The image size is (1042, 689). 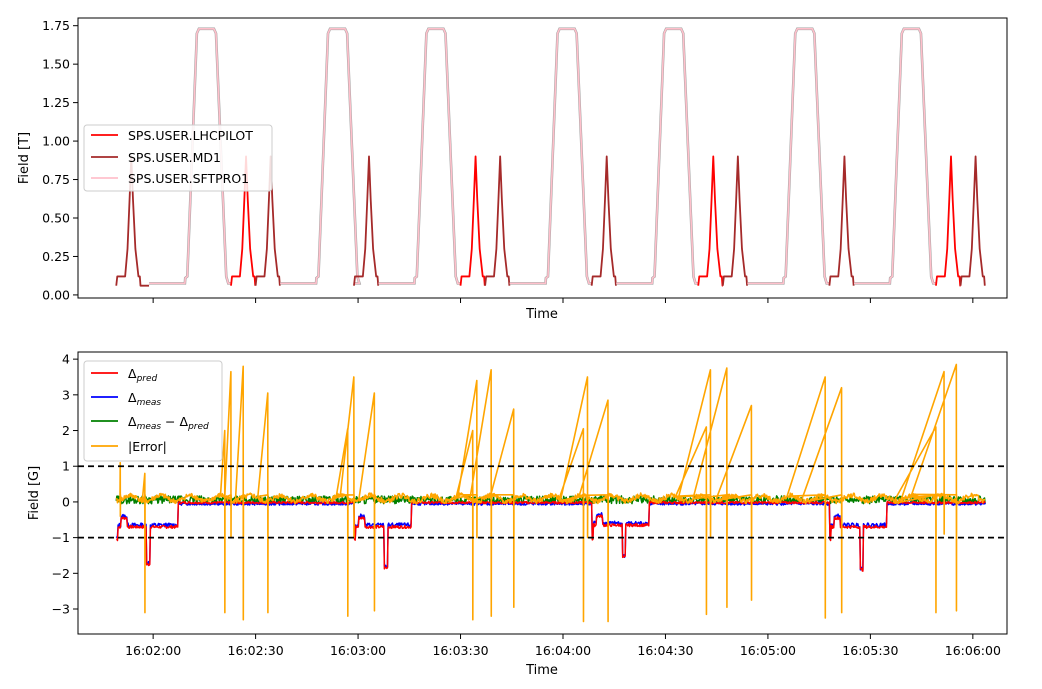 I want to click on bottom-legend-box, so click(x=153, y=411).